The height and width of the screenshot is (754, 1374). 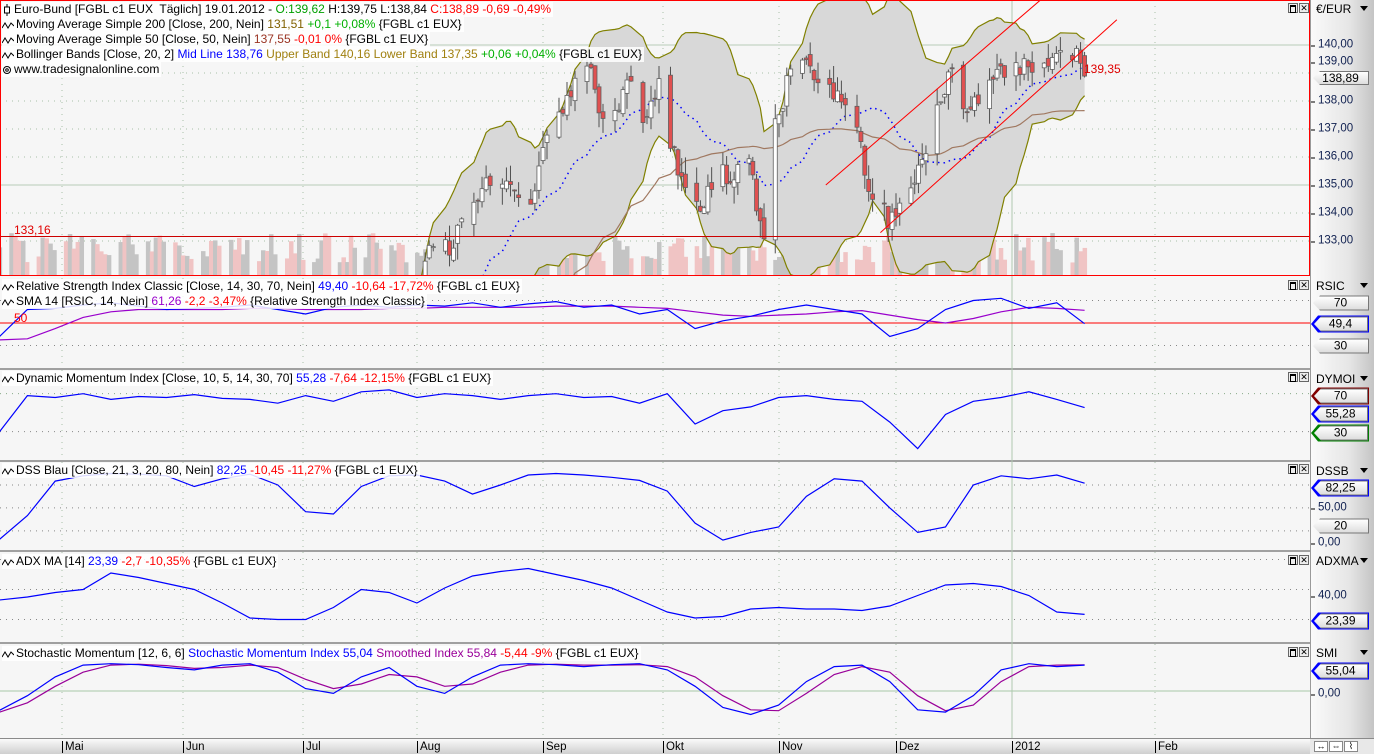 What do you see at coordinates (312, 747) in the screenshot?
I see `time-axis-label: Jul` at bounding box center [312, 747].